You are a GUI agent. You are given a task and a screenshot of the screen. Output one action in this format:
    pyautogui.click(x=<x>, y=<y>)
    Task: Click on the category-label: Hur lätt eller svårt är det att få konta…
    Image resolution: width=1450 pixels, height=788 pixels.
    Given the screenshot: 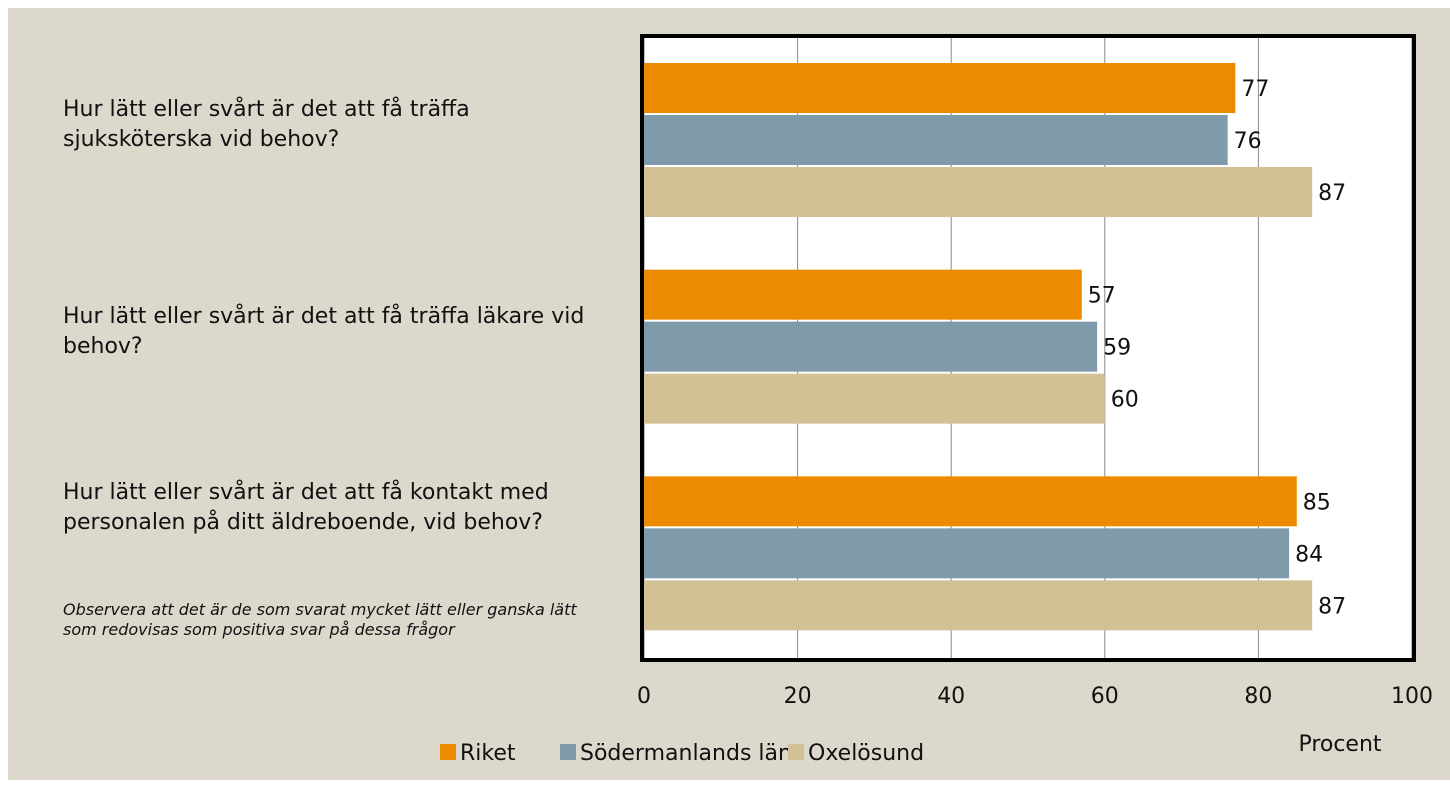 What is the action you would take?
    pyautogui.click(x=306, y=508)
    